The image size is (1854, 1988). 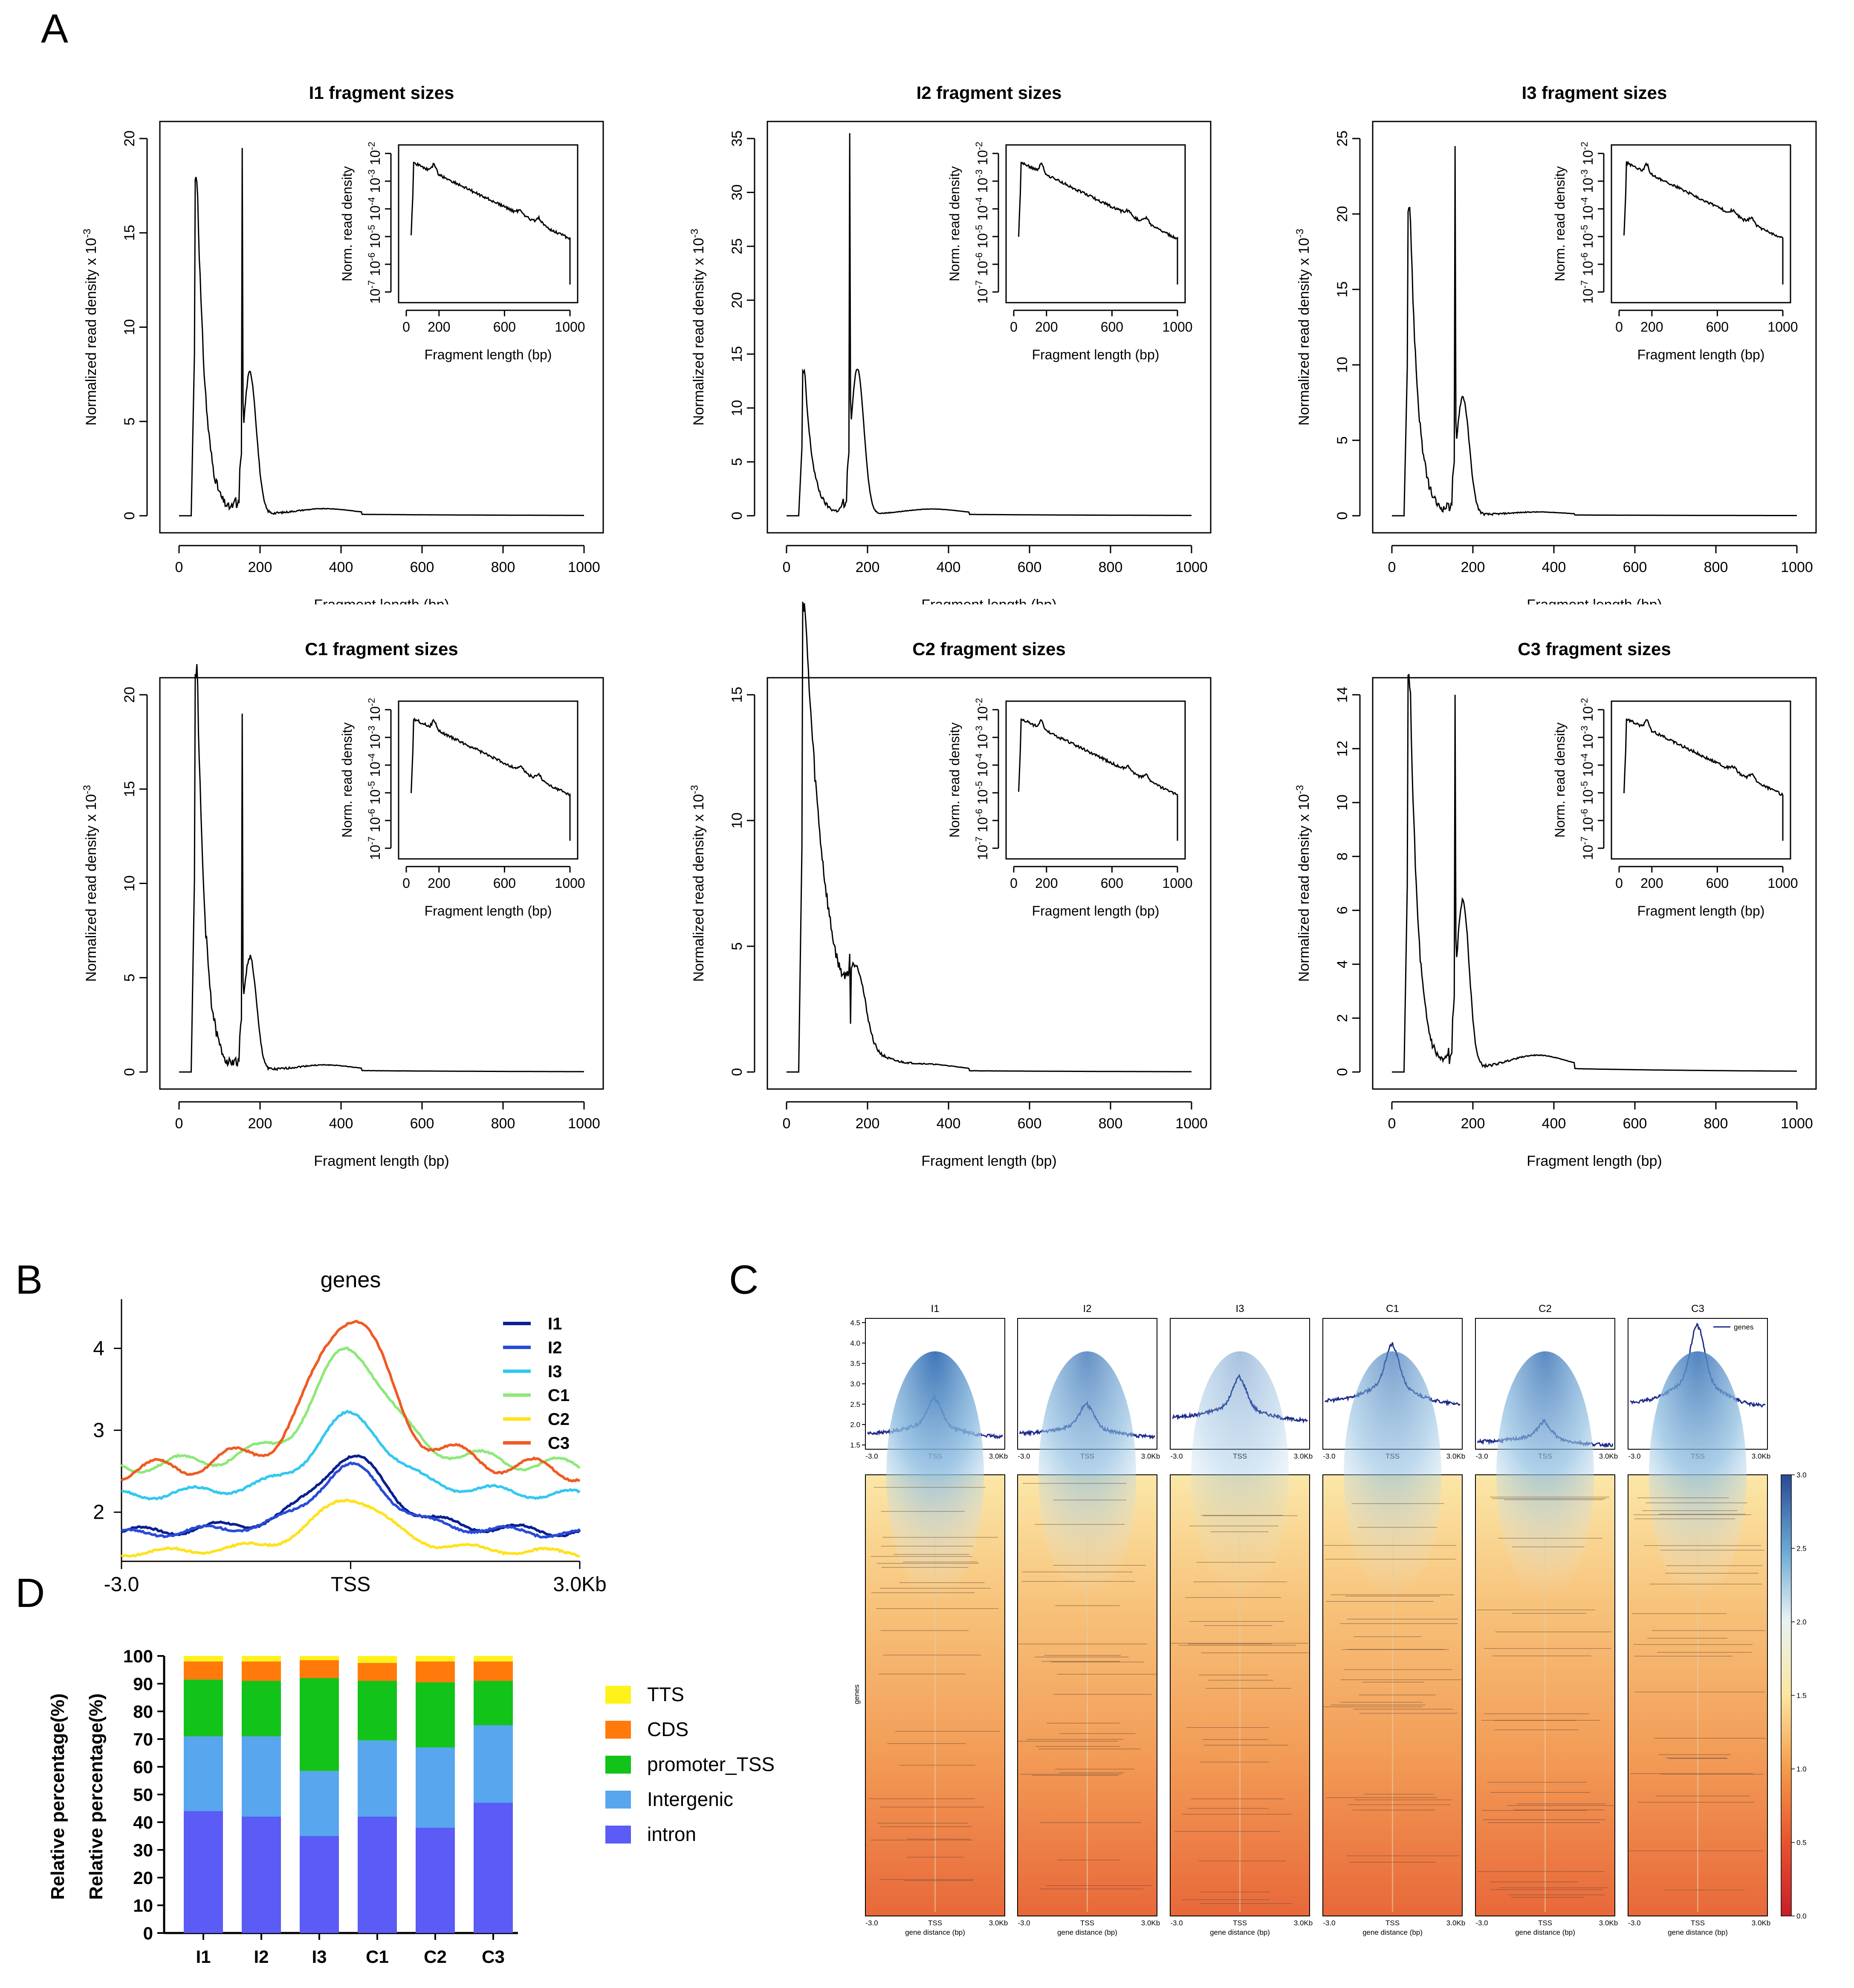 I want to click on y-tick-label: 20, so click(x=143, y=1878).